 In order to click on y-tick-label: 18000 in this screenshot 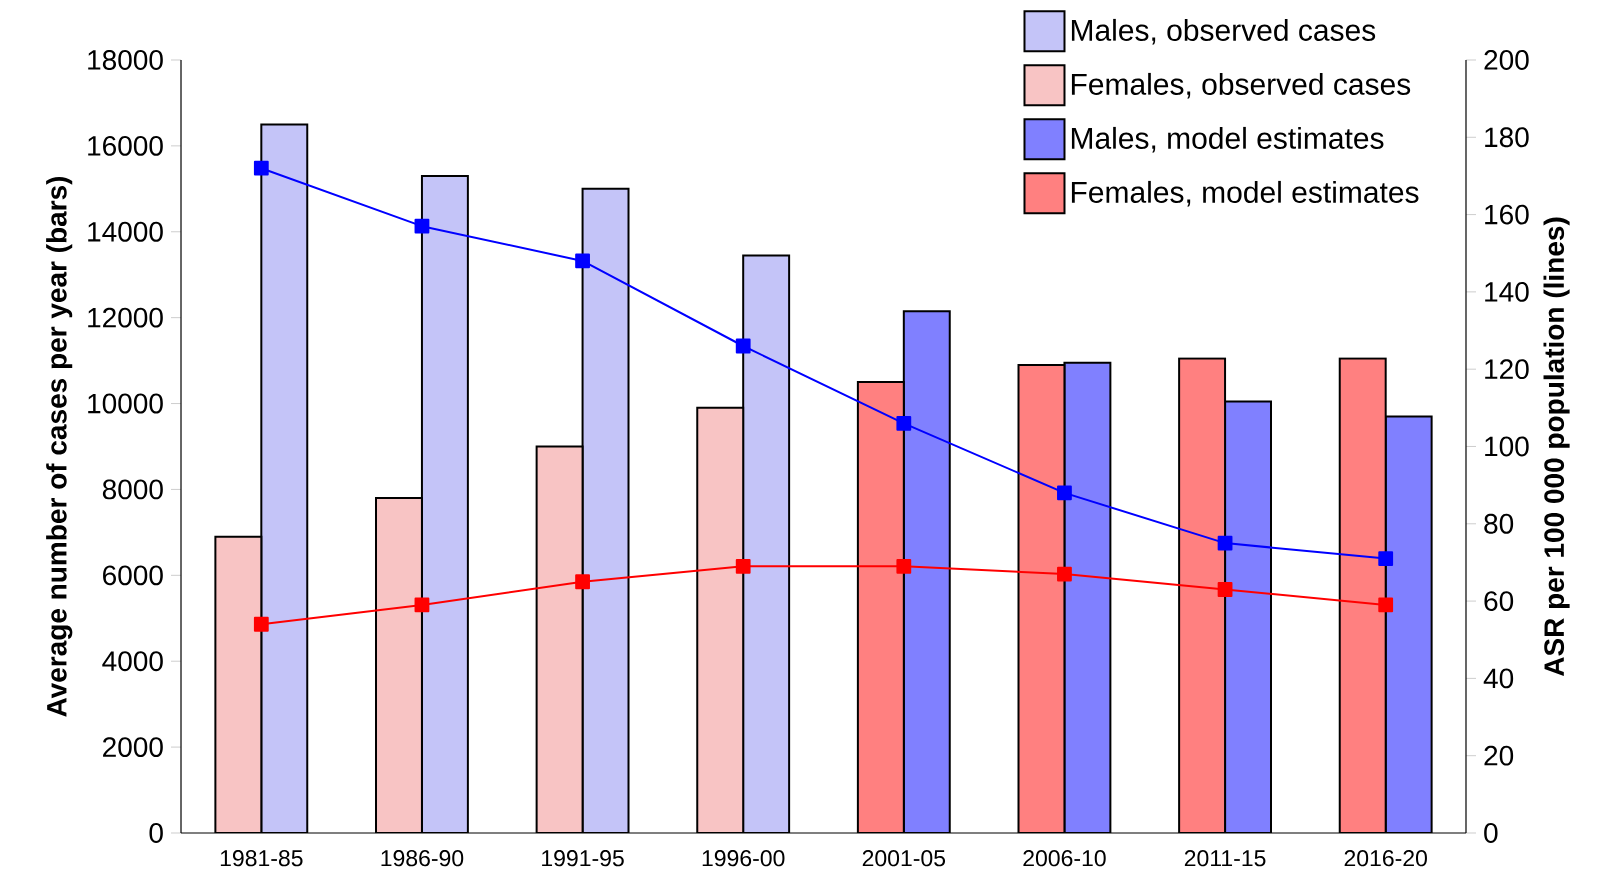, I will do `click(125, 60)`.